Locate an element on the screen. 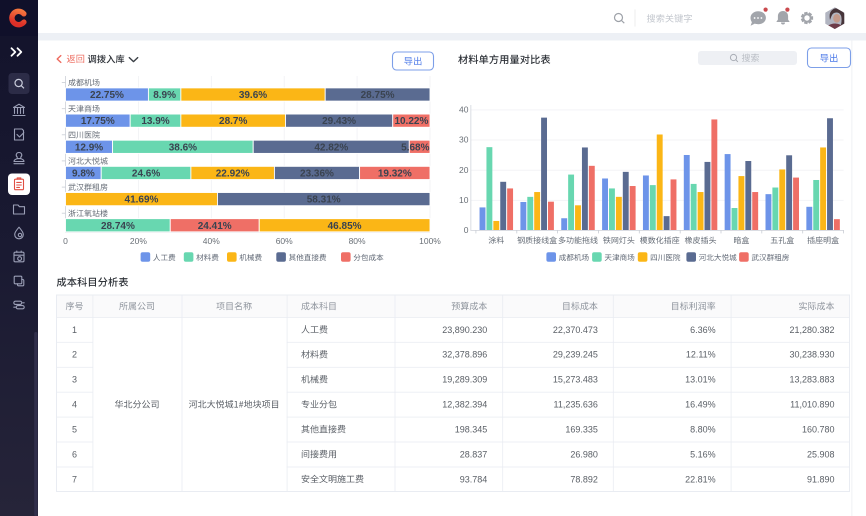 This screenshot has width=866, height=516. svg-text: 169.335 is located at coordinates (581, 430).